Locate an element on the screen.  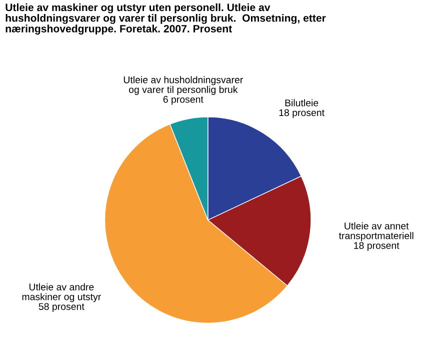
slice-label: Utleie av husholdningsvarer og varer til personlig bruk is located at coordinates (183, 85).